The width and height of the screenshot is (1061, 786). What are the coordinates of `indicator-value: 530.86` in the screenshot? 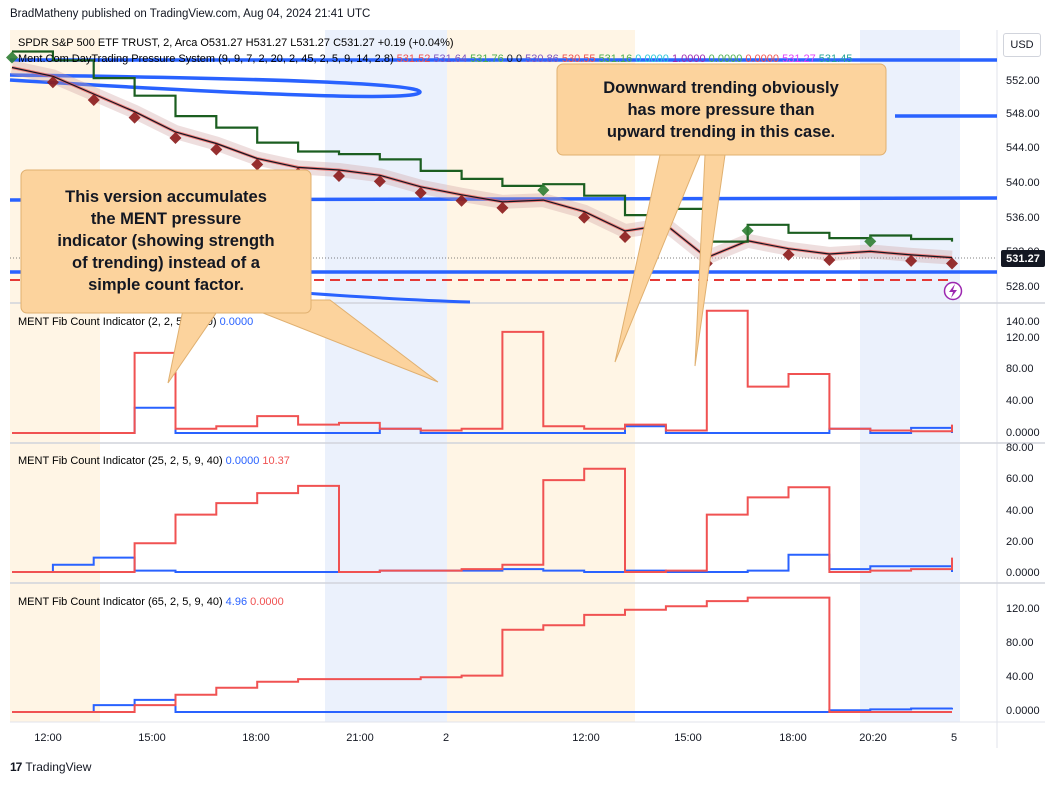 It's located at (543, 59).